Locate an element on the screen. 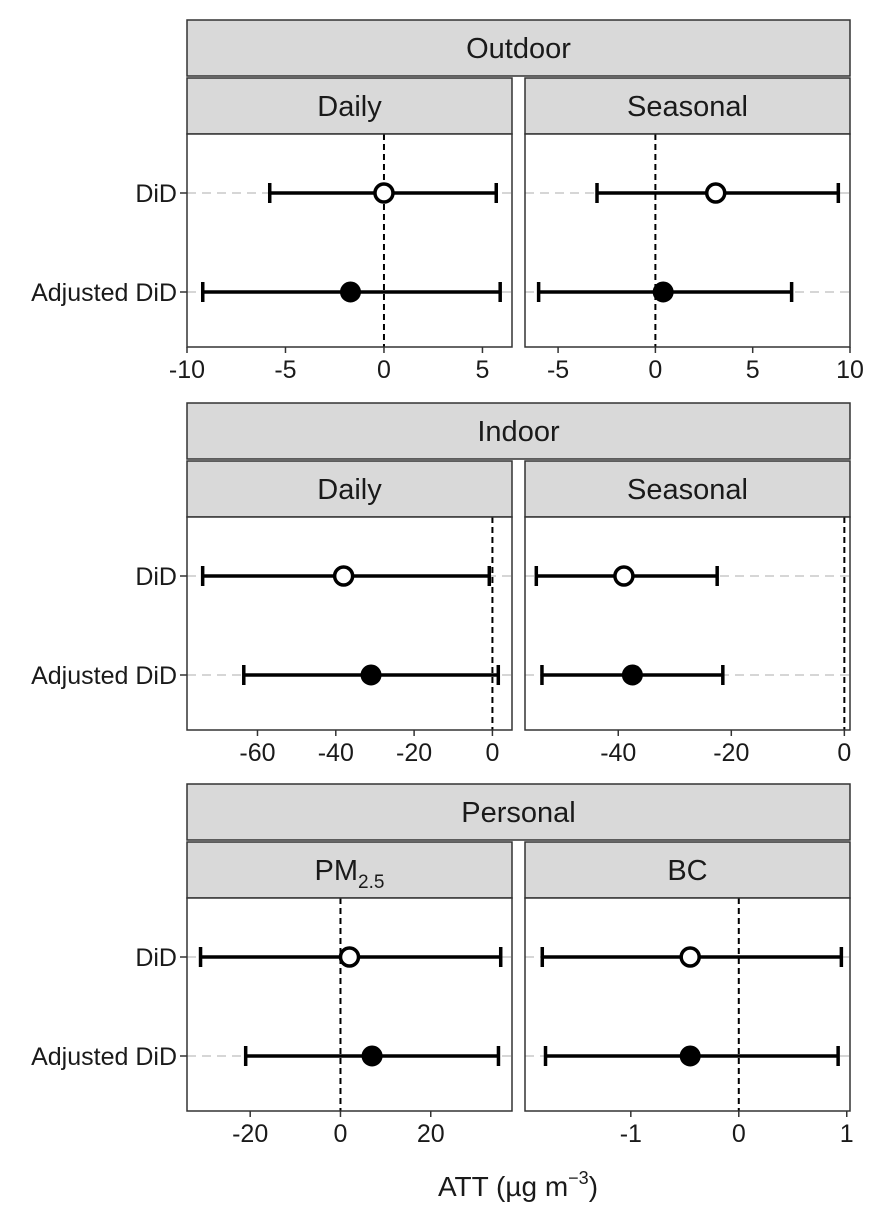  panel-outdoor-daily: Daily -10 -5 0 5 is located at coordinates (341, 230).